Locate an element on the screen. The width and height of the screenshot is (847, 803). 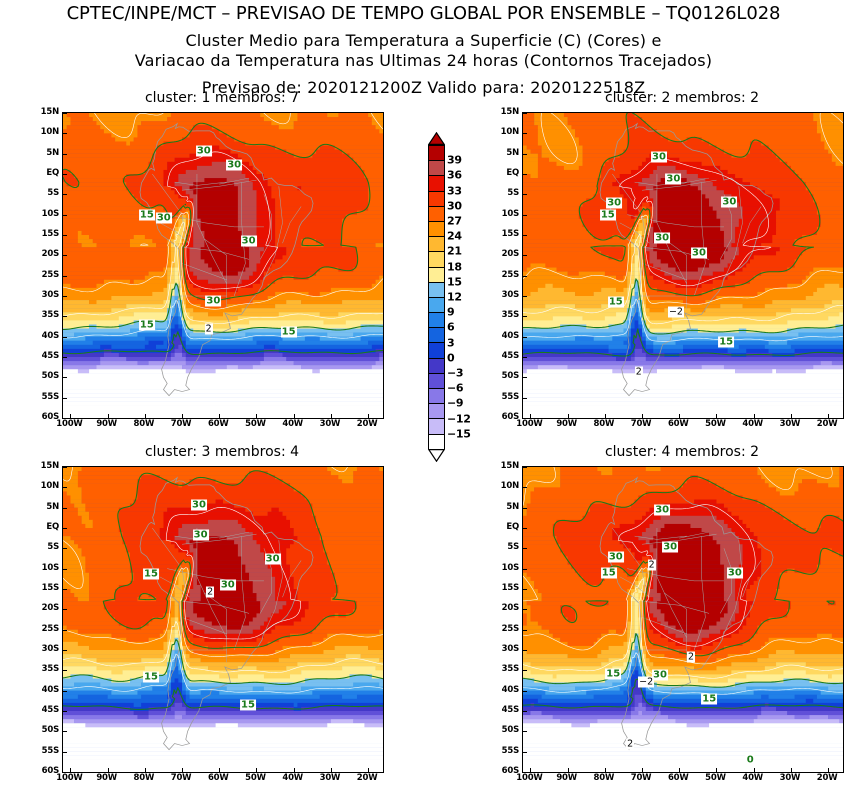
colorbar-tick-label: 15 is located at coordinates (454, 282).